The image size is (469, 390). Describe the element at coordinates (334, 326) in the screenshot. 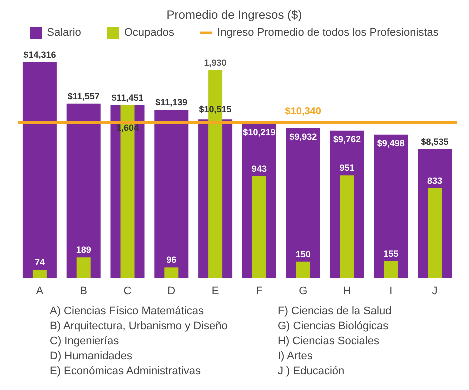

I see `text: G) Ciencias Biológicas` at that location.